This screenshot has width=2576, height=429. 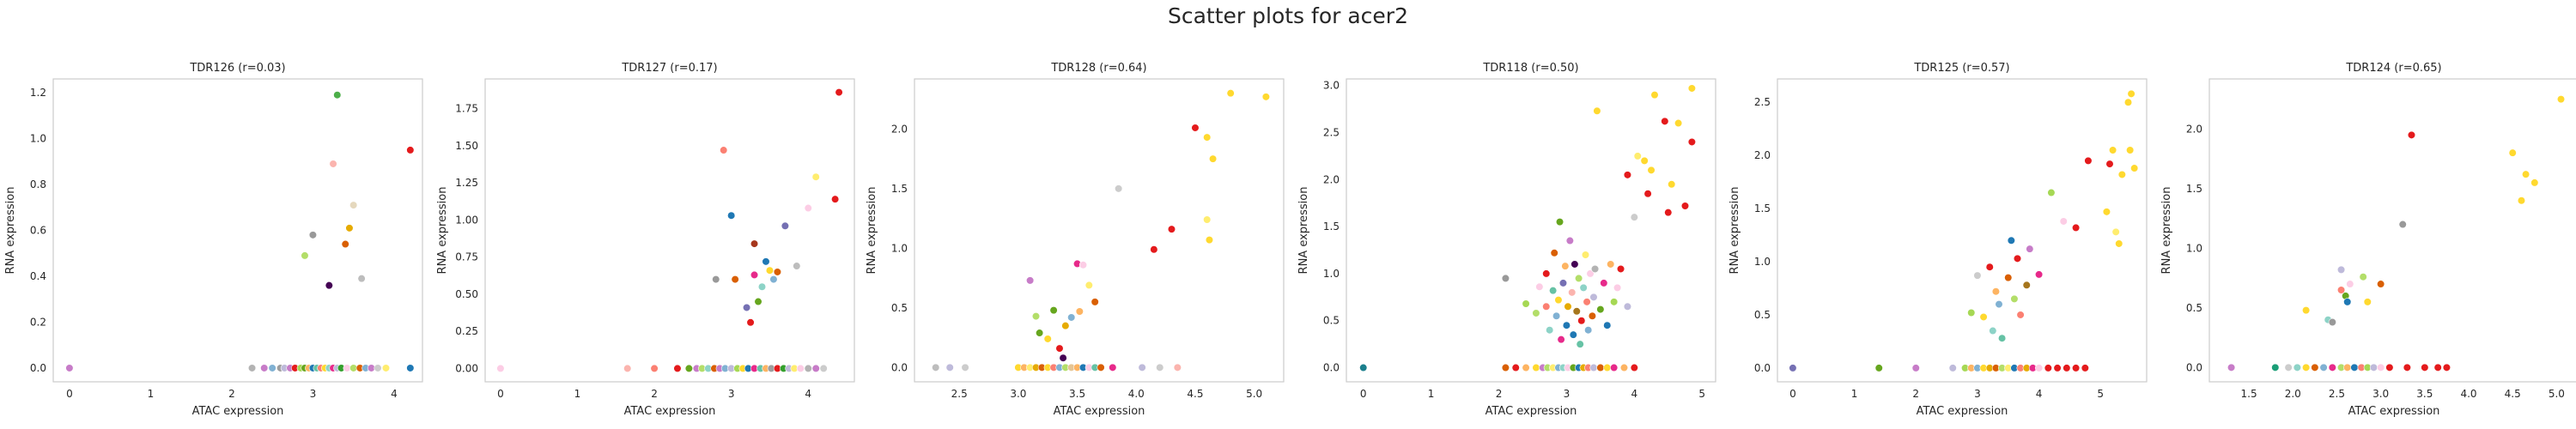 I want to click on x-tick-label: 3, so click(x=1977, y=394).